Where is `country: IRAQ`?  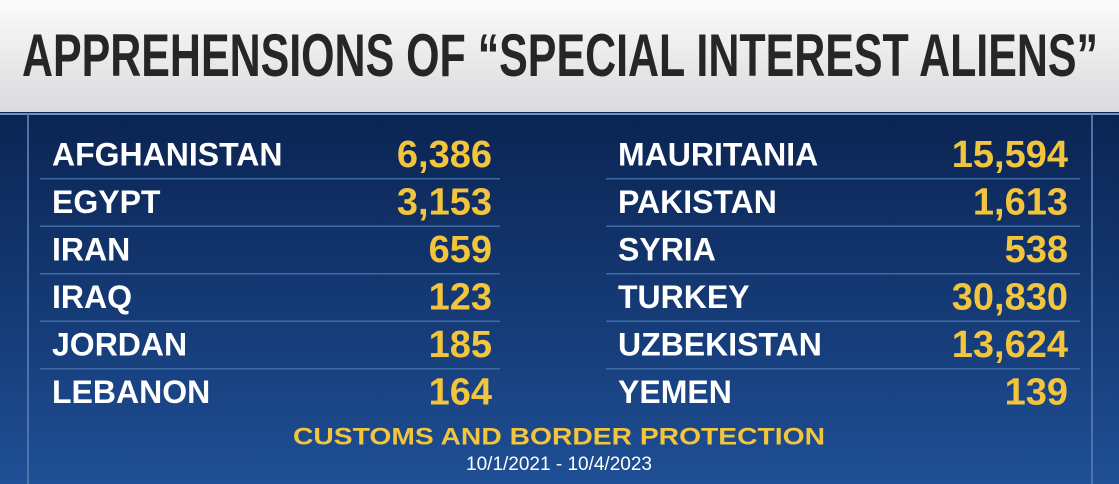 country: IRAQ is located at coordinates (92, 297).